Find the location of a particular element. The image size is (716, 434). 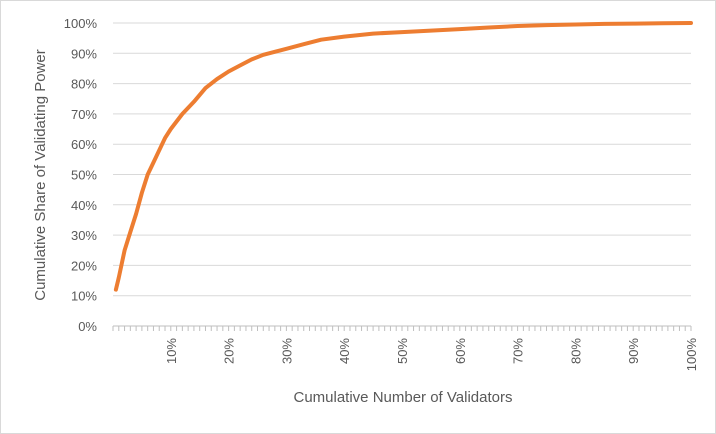

x-tick-label: 60% is located at coordinates (460, 351).